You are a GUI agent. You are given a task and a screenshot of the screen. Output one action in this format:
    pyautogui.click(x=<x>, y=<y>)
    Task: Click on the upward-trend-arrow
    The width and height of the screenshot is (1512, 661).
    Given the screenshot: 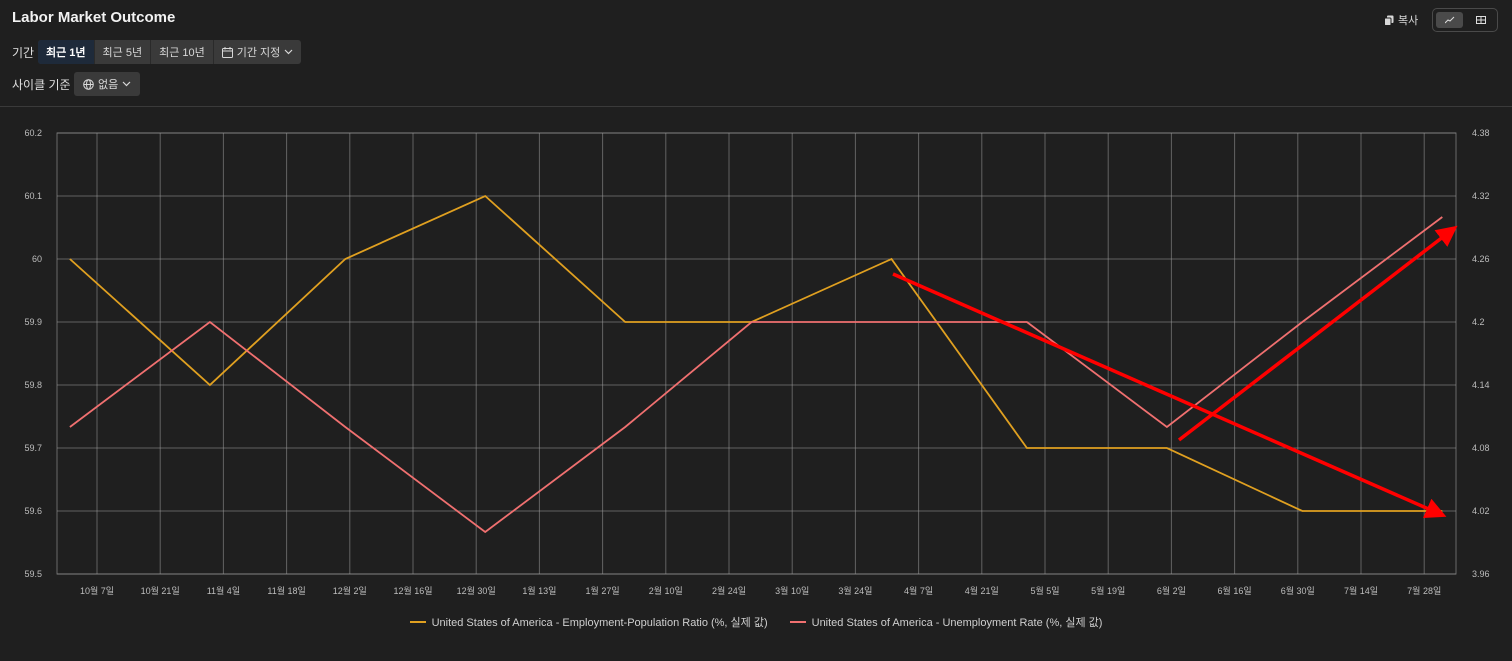 What is the action you would take?
    pyautogui.click(x=1317, y=333)
    